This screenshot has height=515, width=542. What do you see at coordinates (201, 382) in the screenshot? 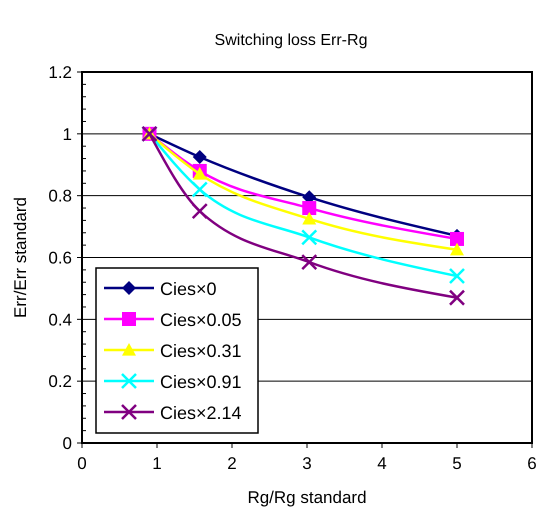
I see `legend-label: Cies×0.91` at bounding box center [201, 382].